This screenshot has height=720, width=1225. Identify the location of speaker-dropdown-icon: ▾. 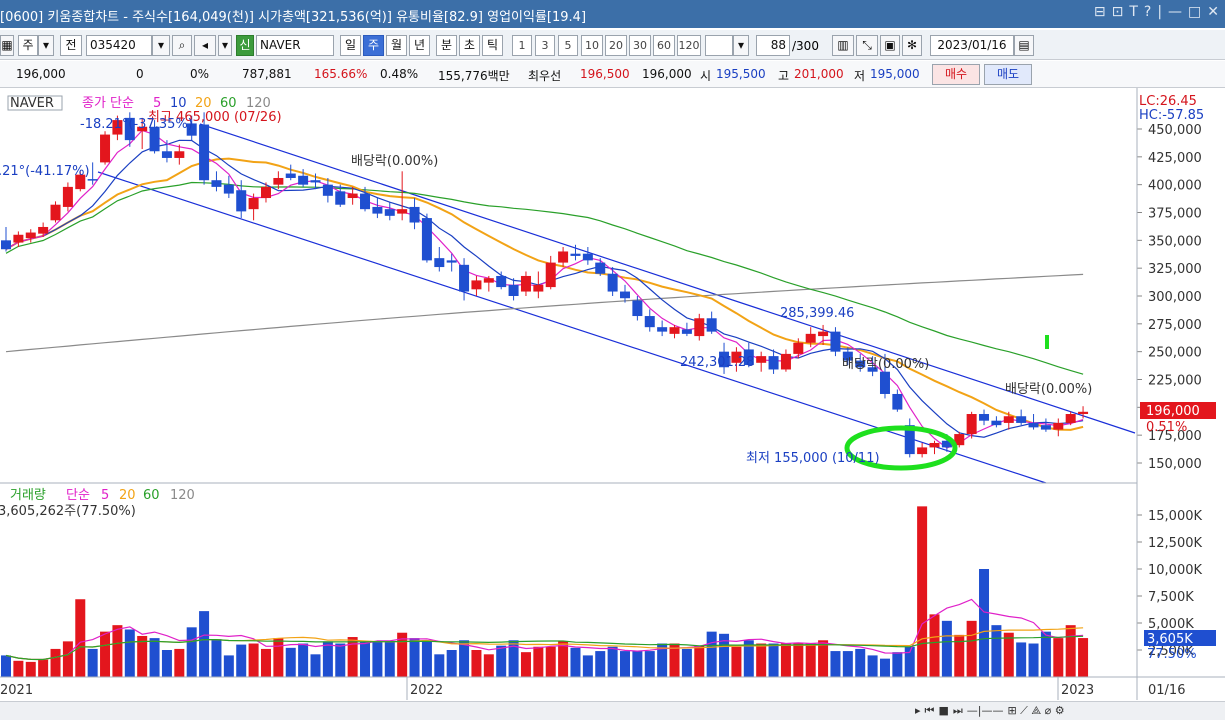
(225, 45).